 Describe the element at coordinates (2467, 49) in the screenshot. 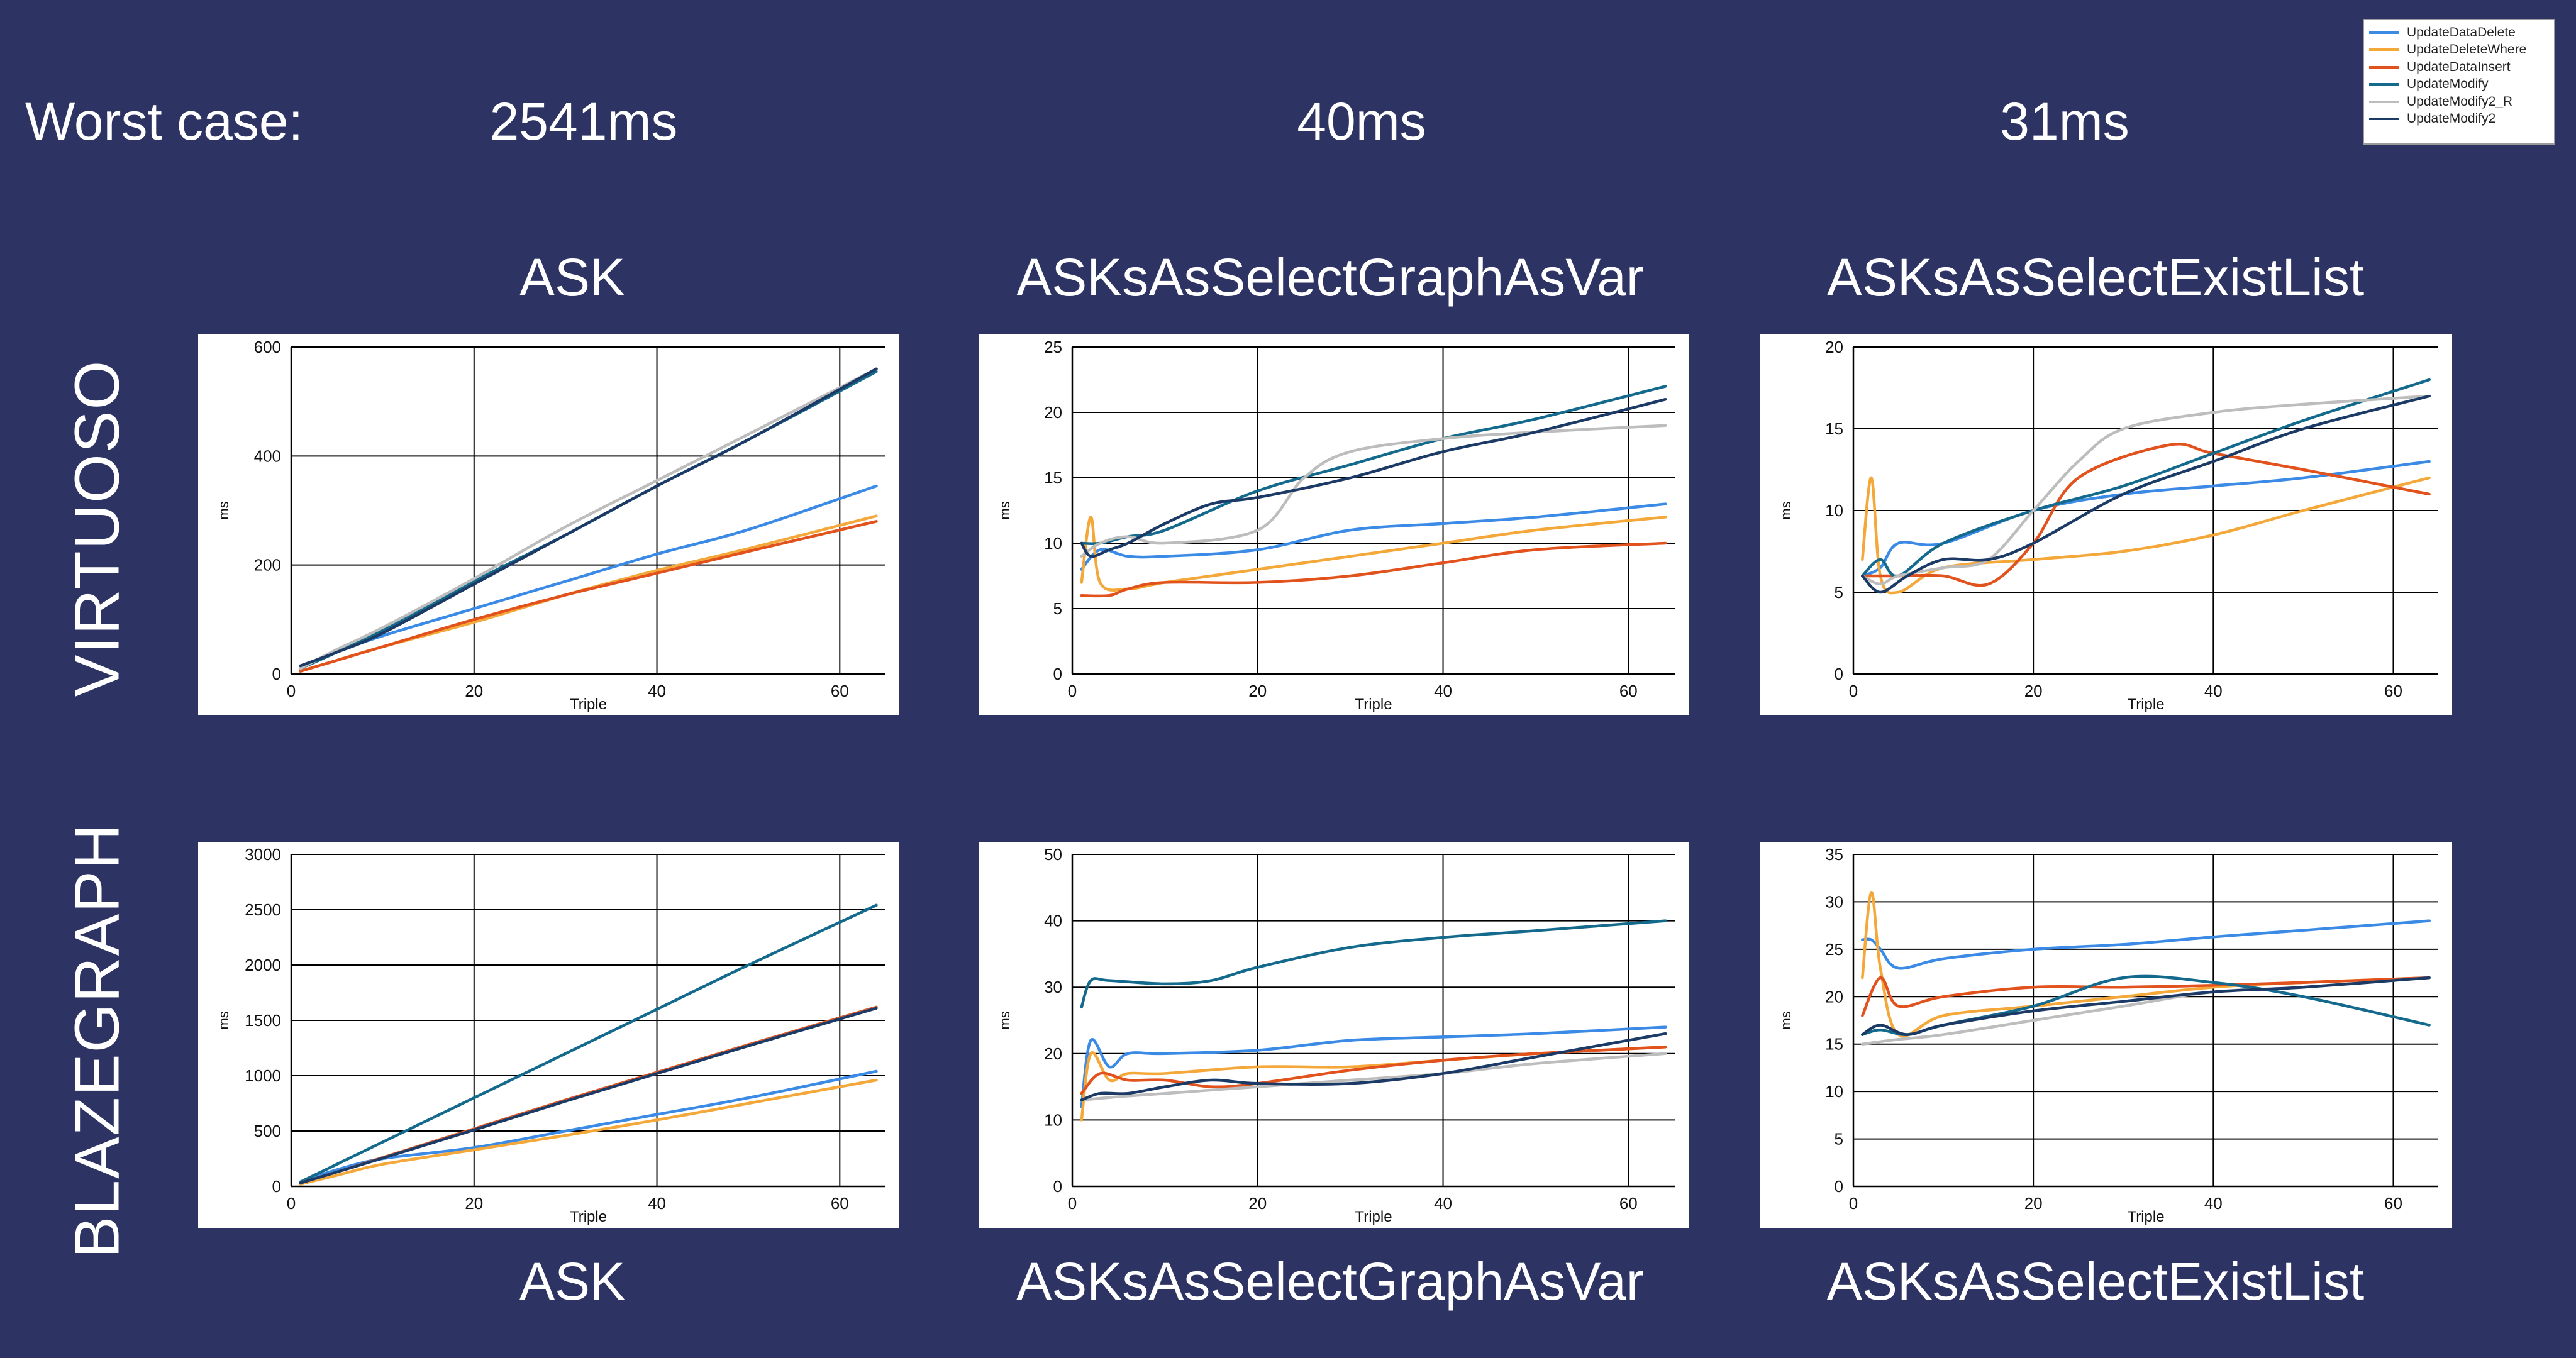

I see `legend-label: UpdateDeleteWhere` at that location.